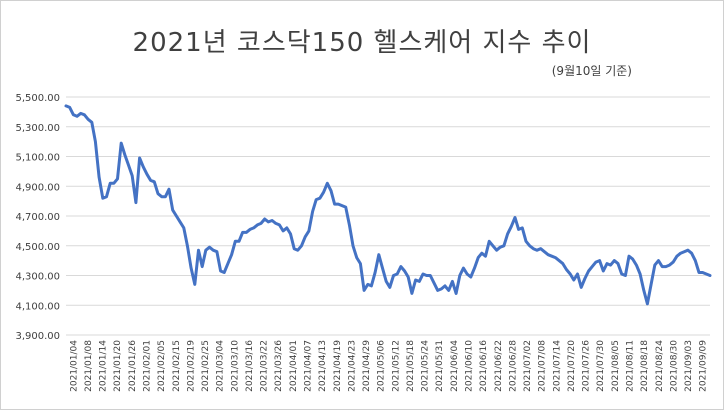  What do you see at coordinates (104, 366) in the screenshot?
I see `x-tick-label: 2021/01/14` at bounding box center [104, 366].